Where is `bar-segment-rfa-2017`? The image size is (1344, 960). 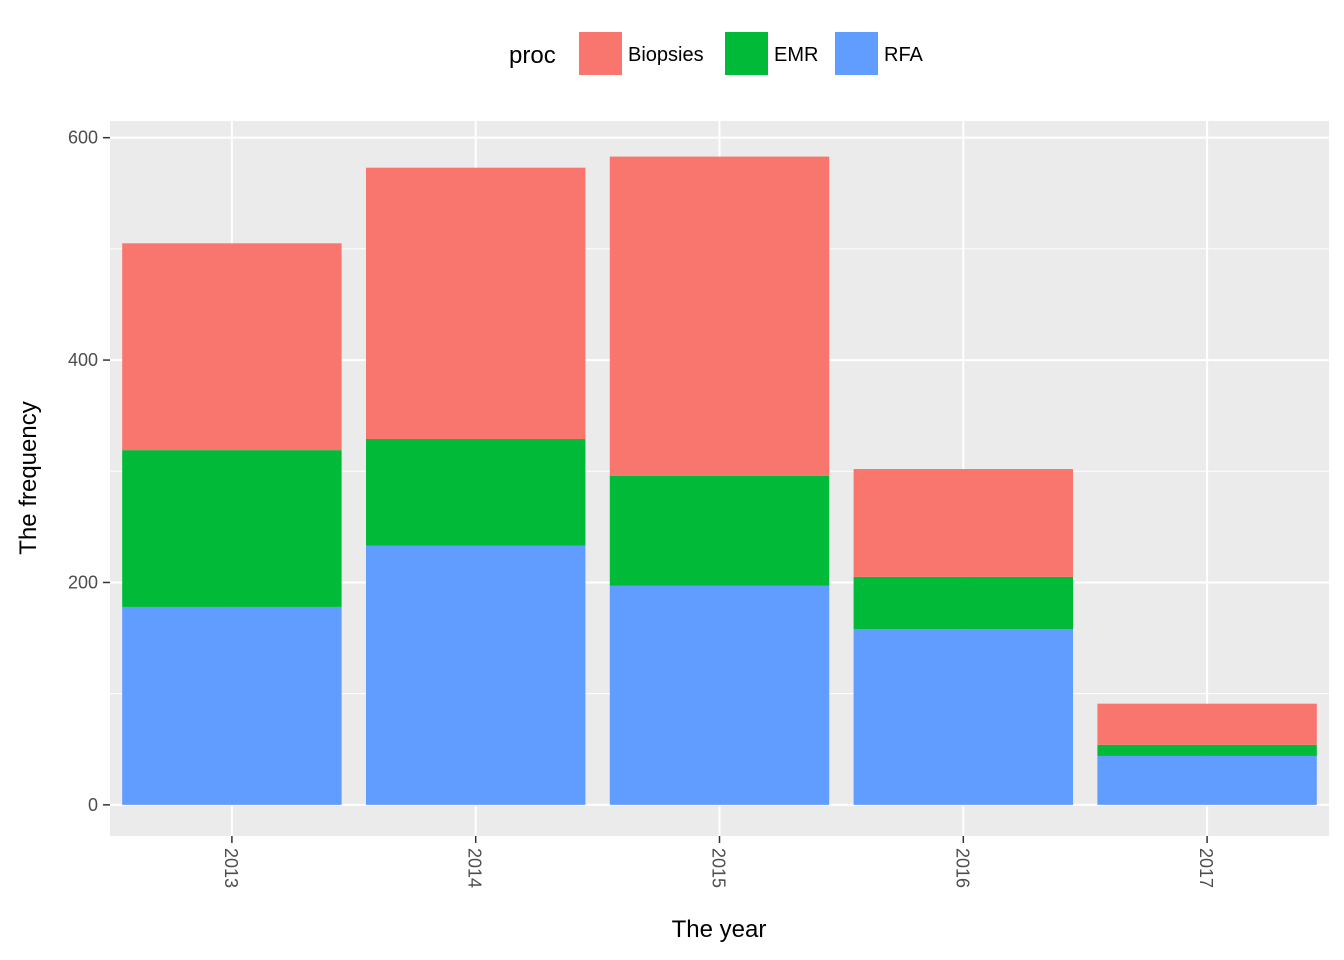 bar-segment-rfa-2017 is located at coordinates (1207, 780).